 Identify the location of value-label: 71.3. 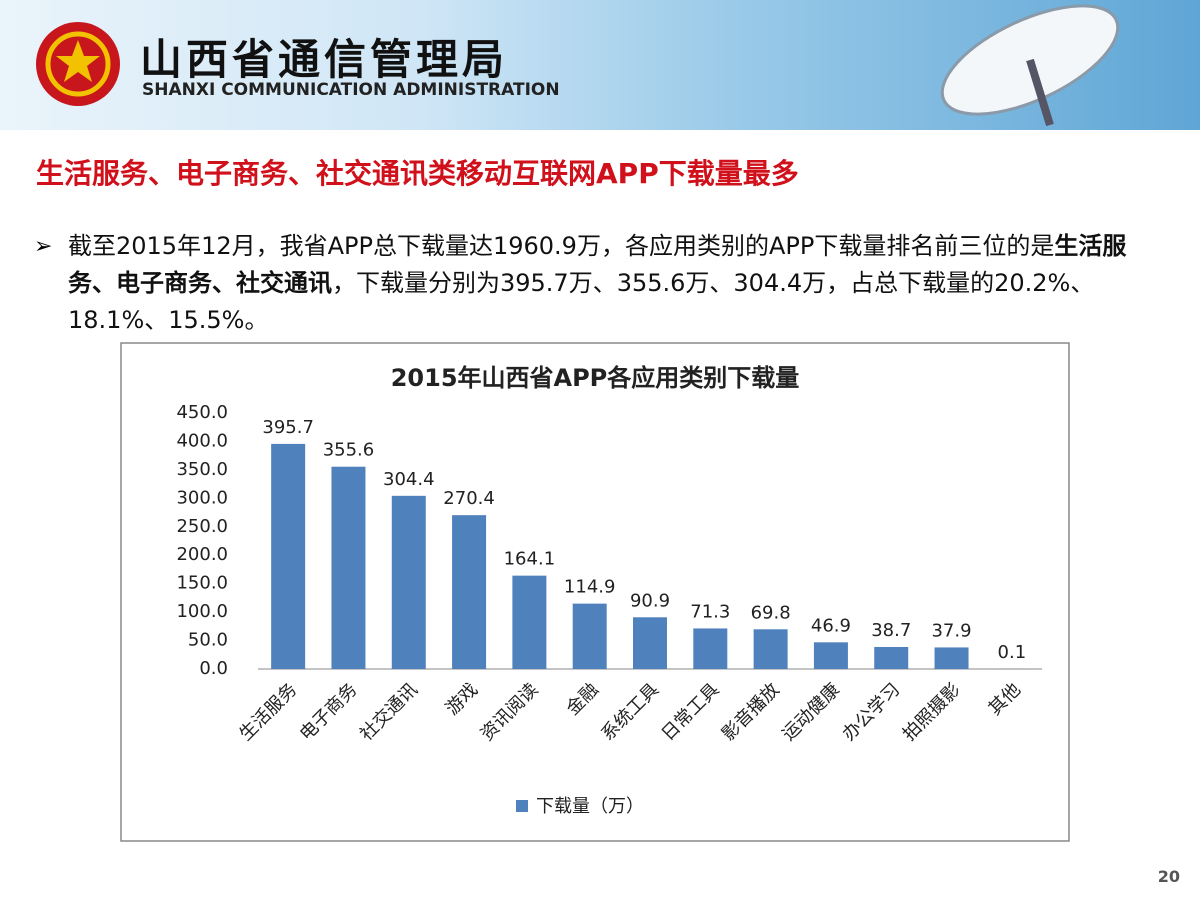
(710, 611).